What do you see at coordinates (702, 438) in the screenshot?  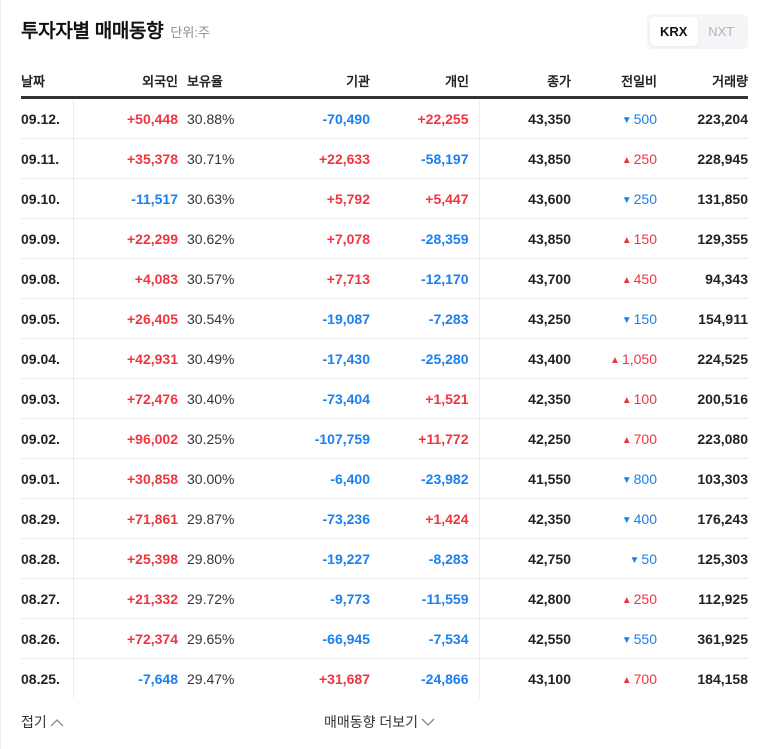 I see `cell-volume: 223,080` at bounding box center [702, 438].